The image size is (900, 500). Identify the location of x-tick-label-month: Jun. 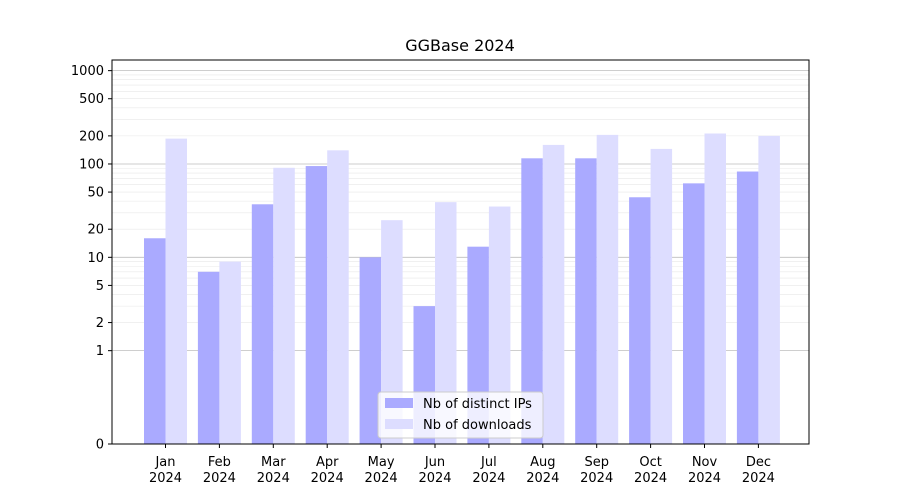
(434, 462).